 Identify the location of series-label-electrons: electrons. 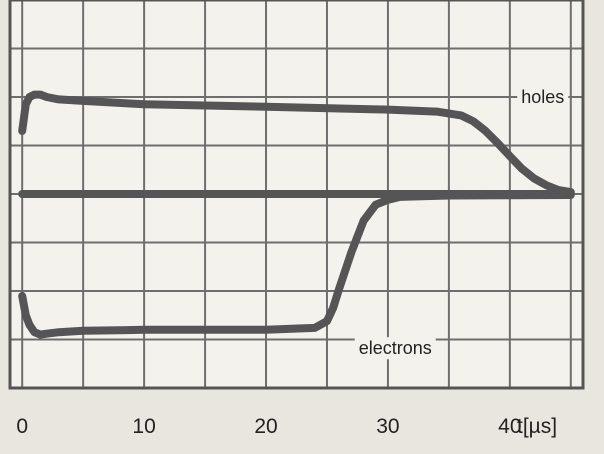
(395, 348).